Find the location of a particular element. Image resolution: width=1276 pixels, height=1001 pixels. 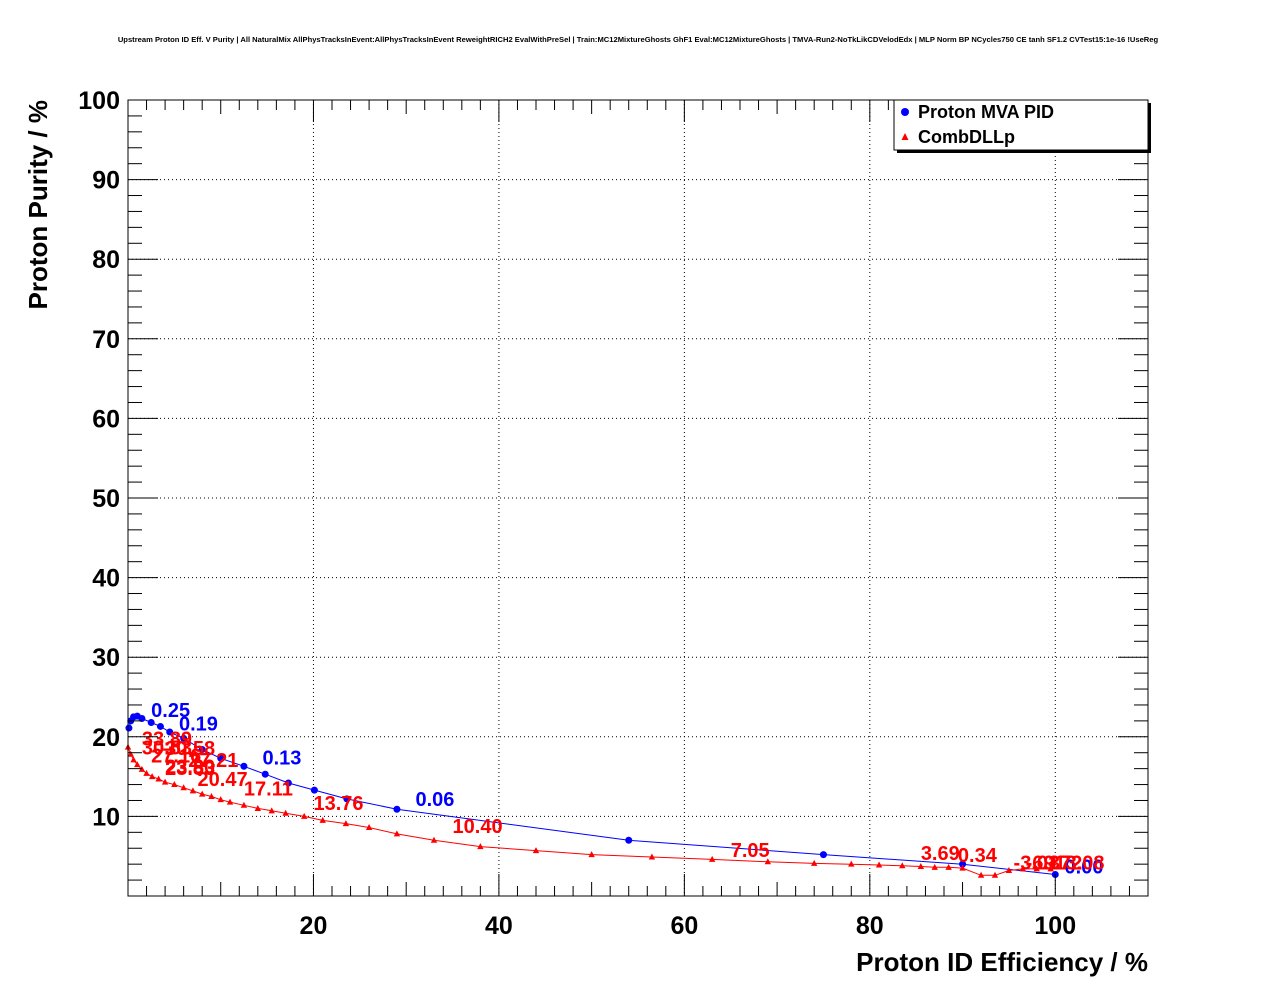

legend-box is located at coordinates (1021, 125).